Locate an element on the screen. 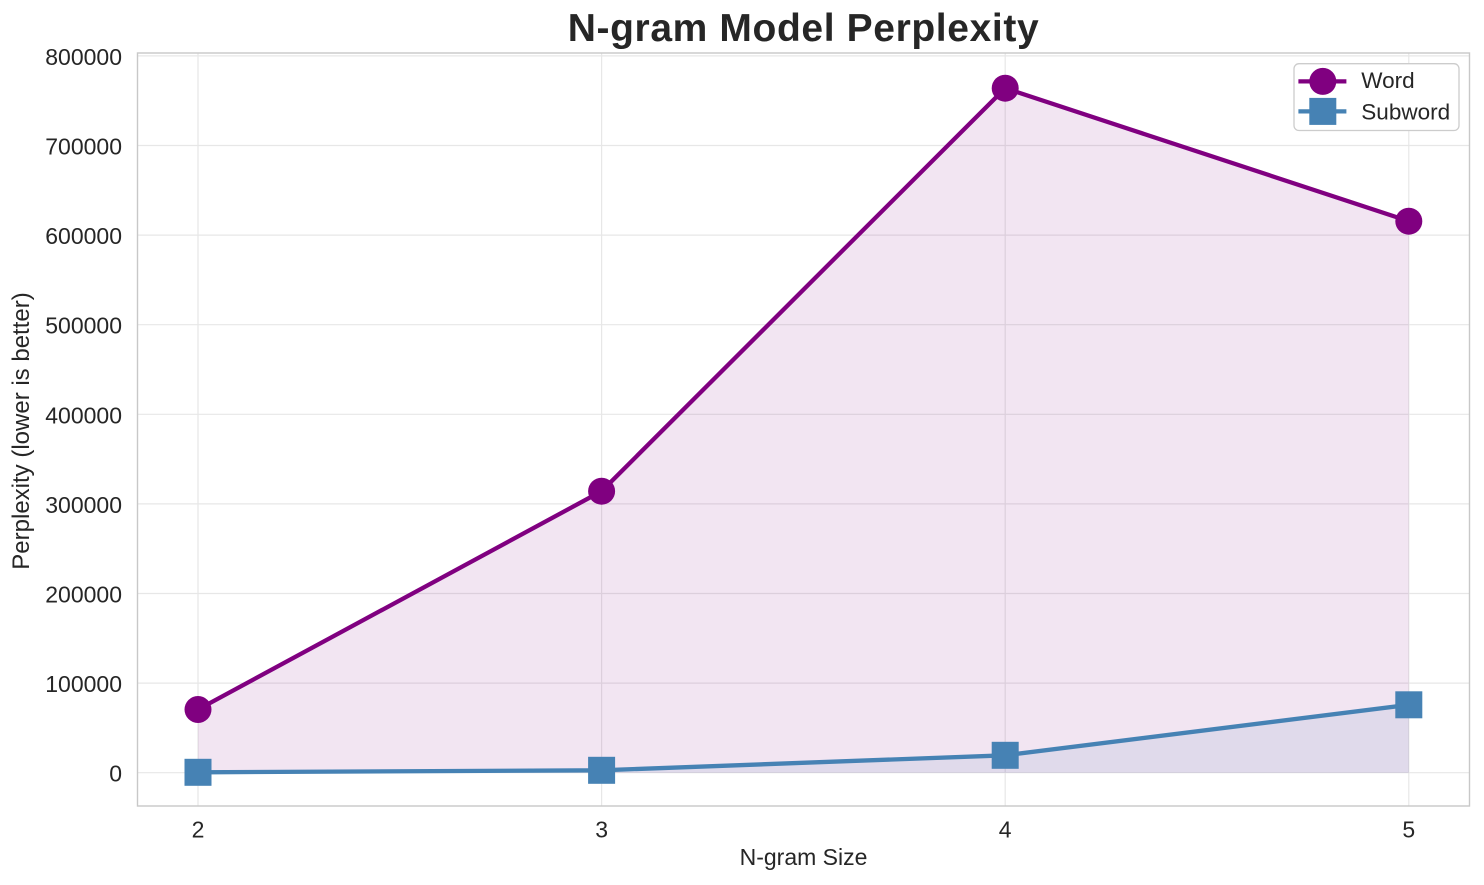 This screenshot has width=1484, height=885. svg-text: 3 is located at coordinates (601, 830).